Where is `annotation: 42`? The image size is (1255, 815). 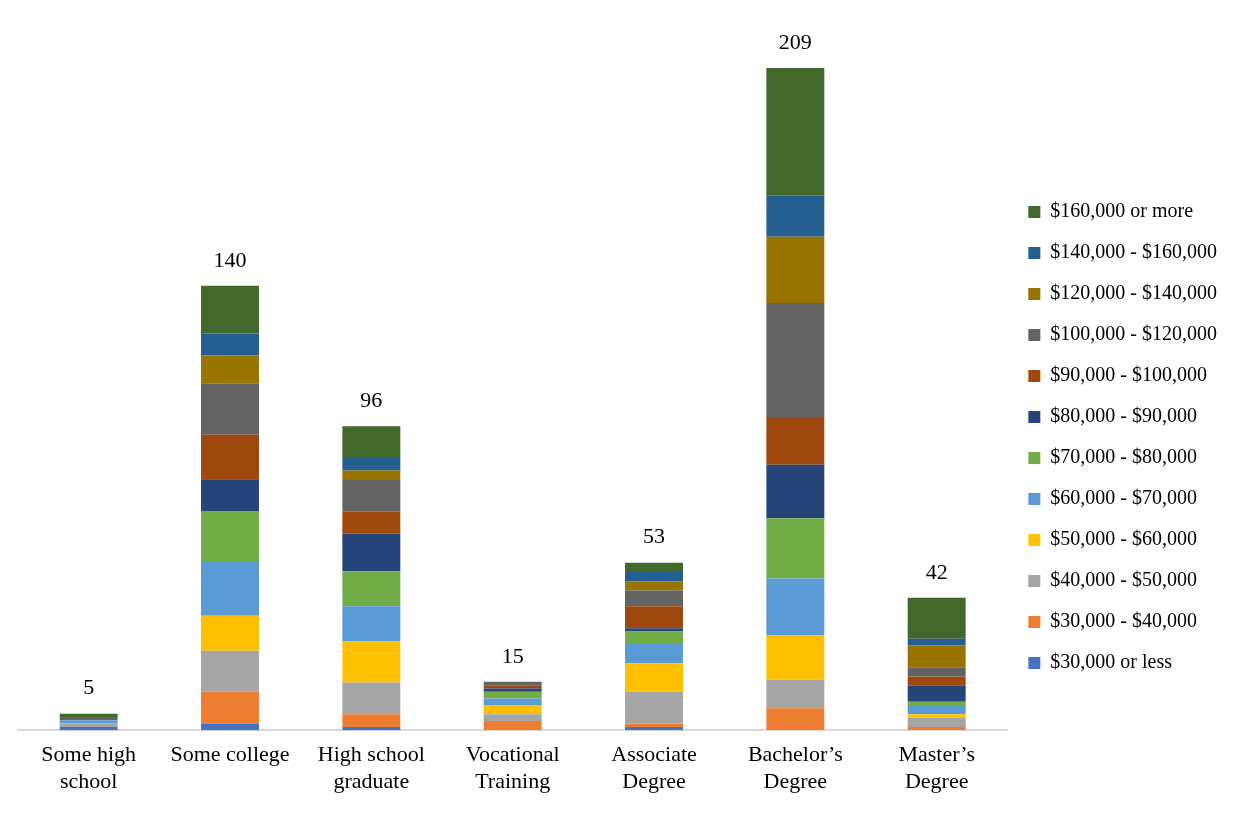
annotation: 42 is located at coordinates (936, 571).